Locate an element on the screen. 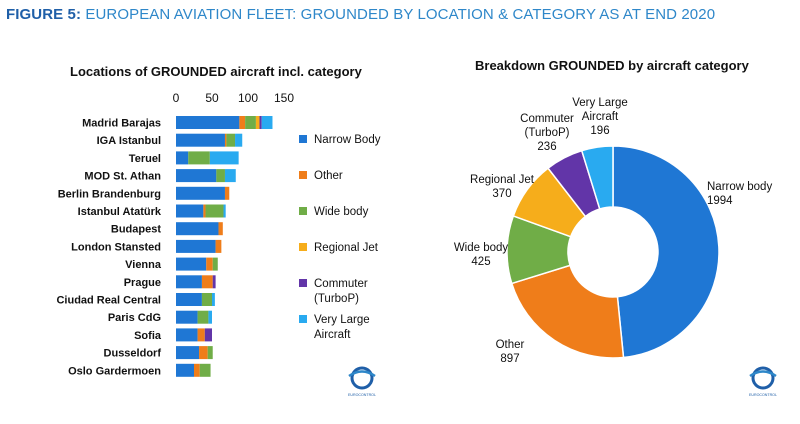  category-label: Berlin Brandenburg is located at coordinates (109, 194).